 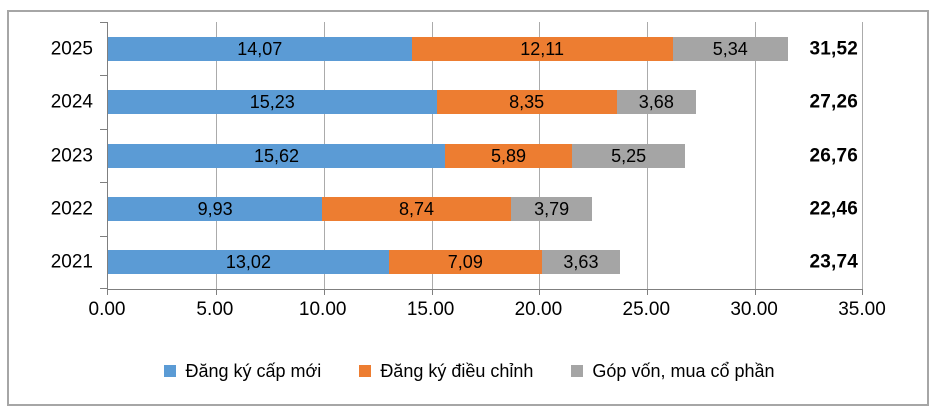 I want to click on total-label: 27,26, so click(x=833, y=102).